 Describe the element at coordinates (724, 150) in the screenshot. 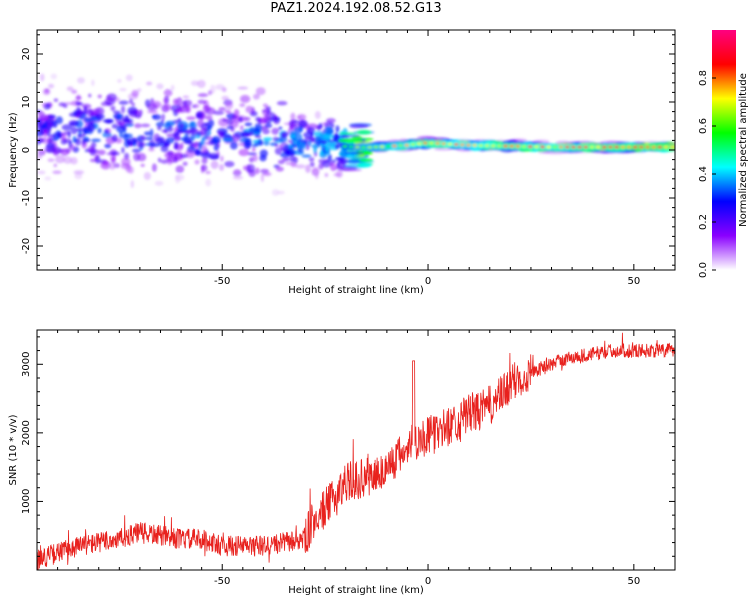

I see `colorbar-strip` at that location.